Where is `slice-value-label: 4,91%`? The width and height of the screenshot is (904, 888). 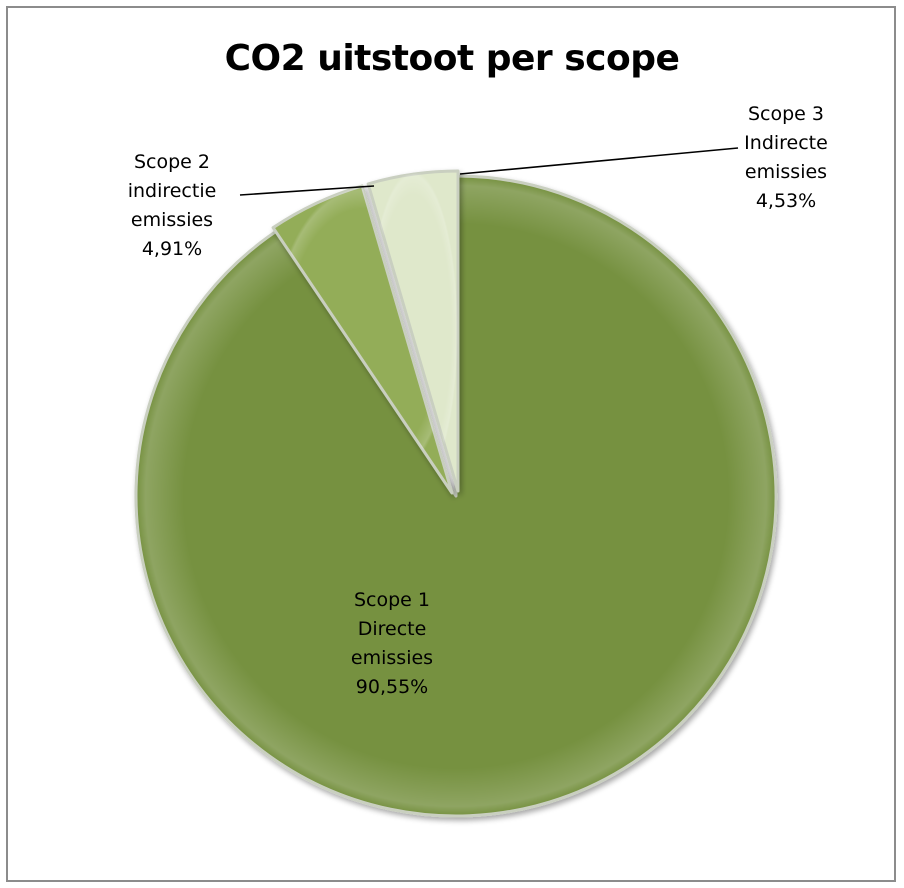 slice-value-label: 4,91% is located at coordinates (172, 249).